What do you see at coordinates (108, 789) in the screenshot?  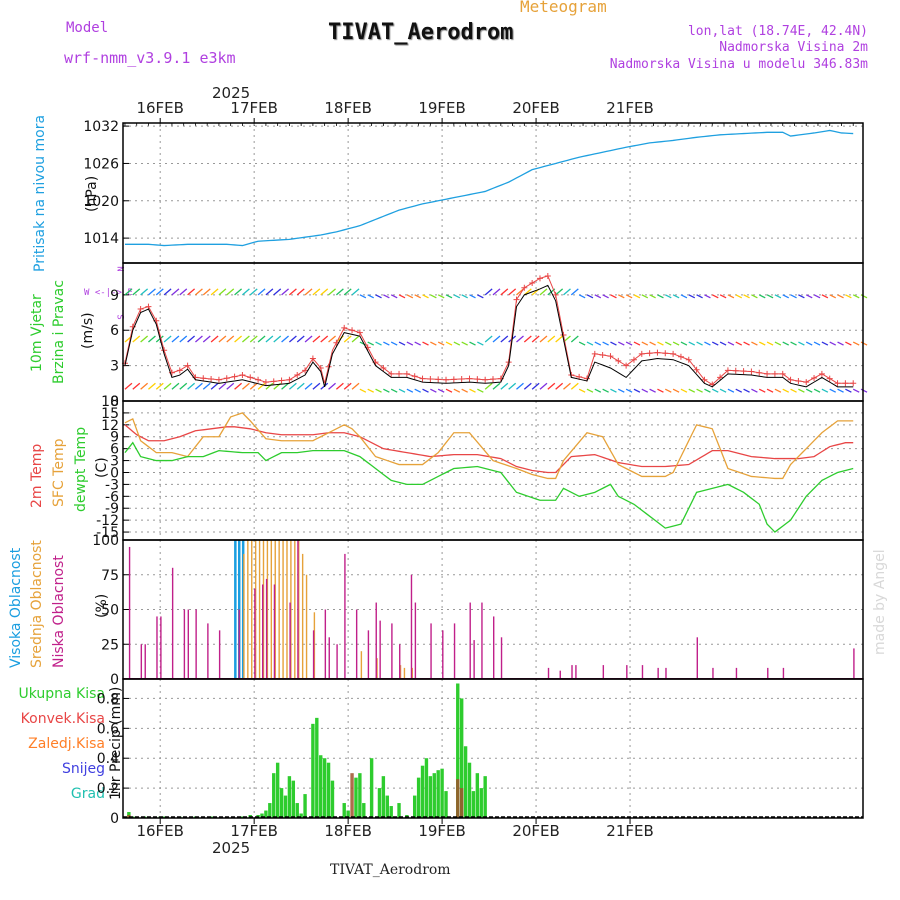 I see `ytick-label: 0.2` at bounding box center [108, 789].